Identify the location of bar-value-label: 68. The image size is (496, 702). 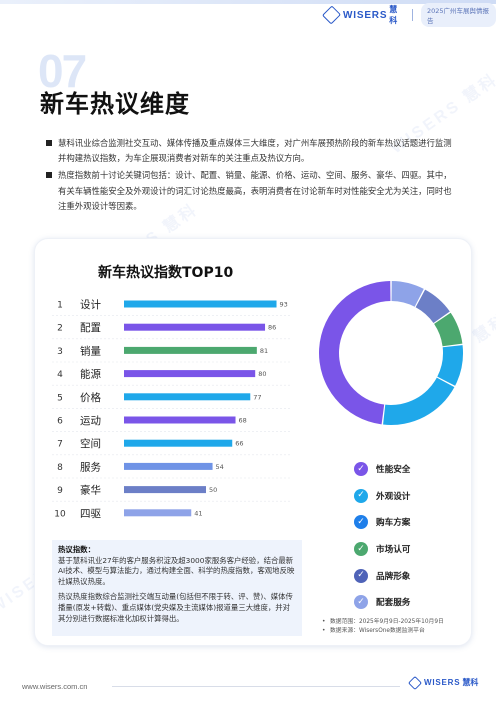
(243, 421).